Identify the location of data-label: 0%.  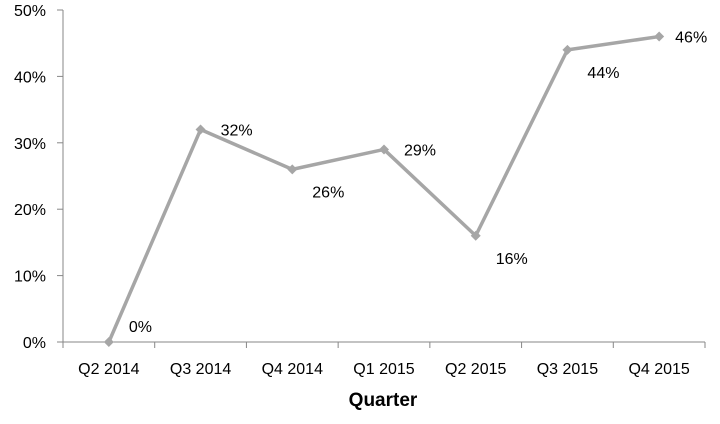
(140, 327).